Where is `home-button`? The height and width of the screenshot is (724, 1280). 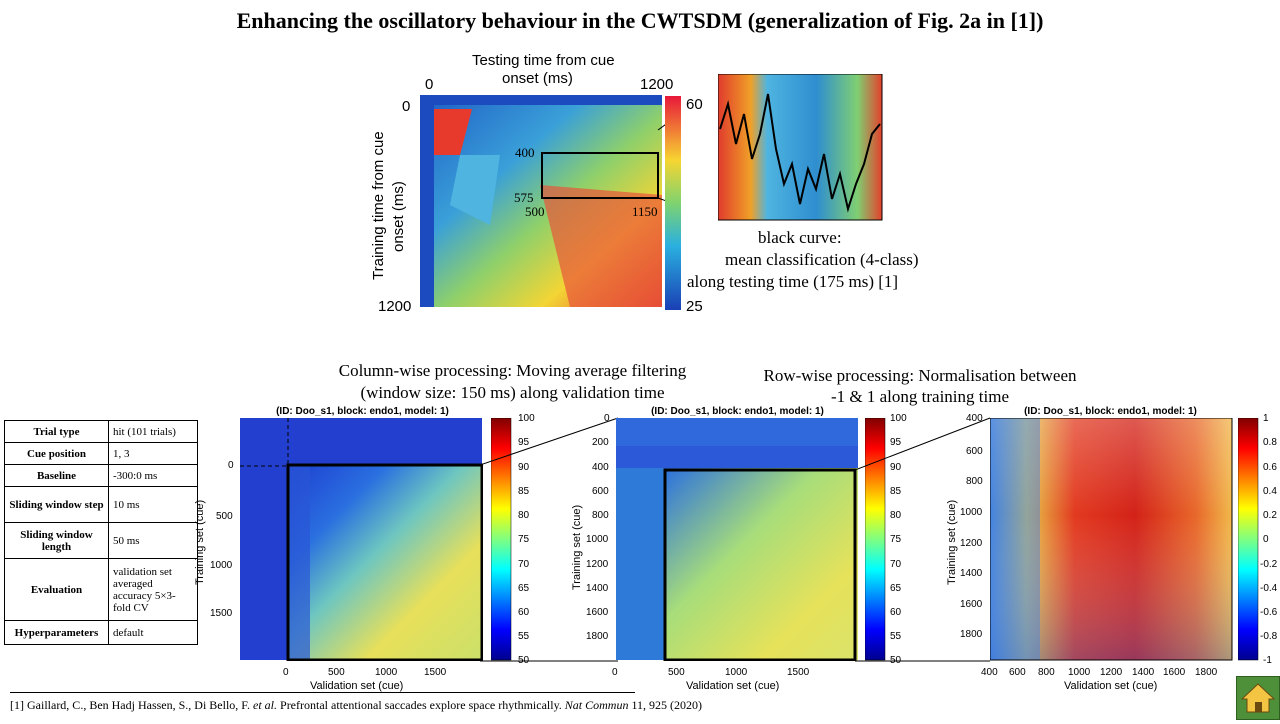 home-button is located at coordinates (1258, 698).